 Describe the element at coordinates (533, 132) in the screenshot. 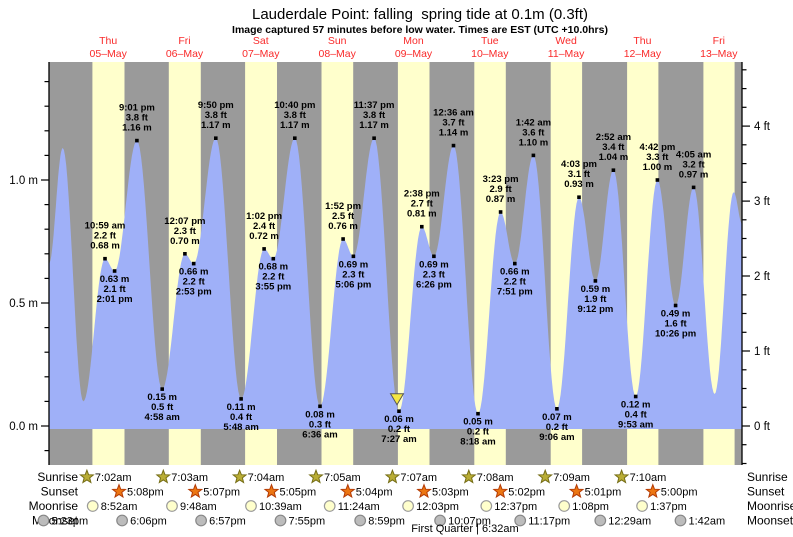

I see `tide-label-line: 3.6 ft` at that location.